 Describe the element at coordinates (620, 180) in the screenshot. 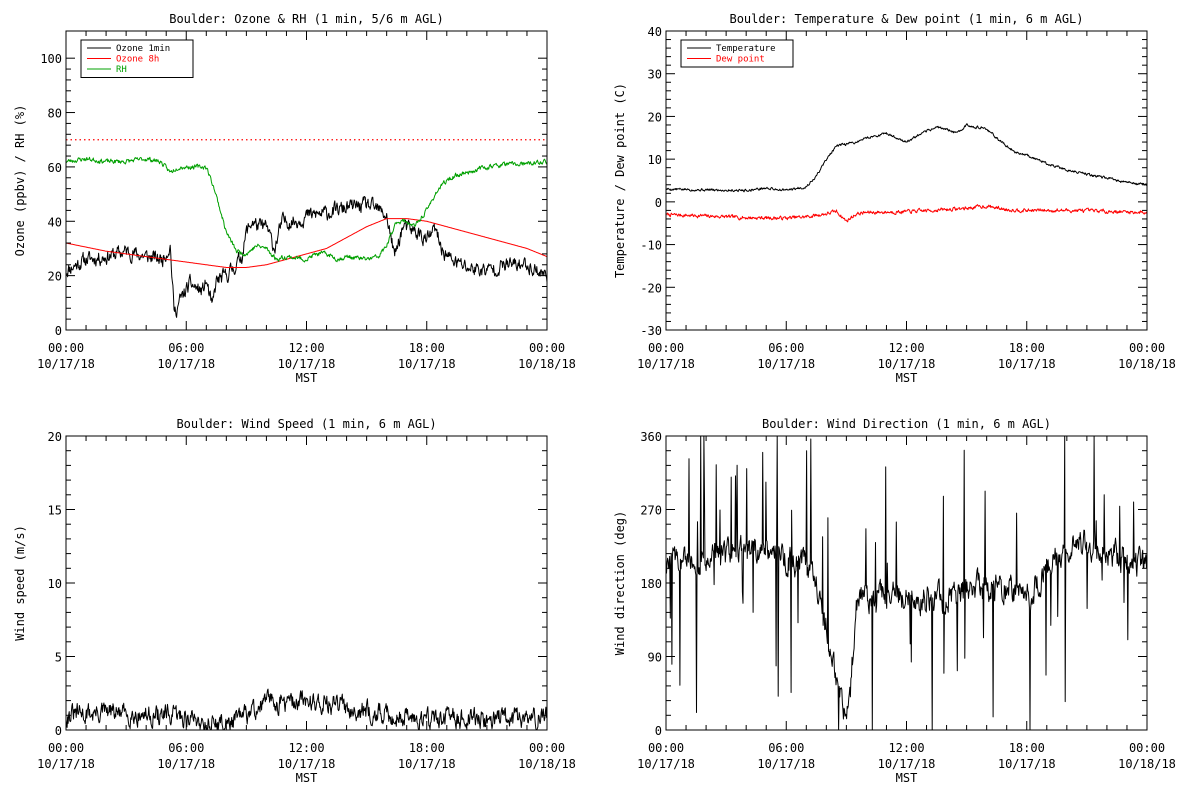

I see `y-axis-label: Temperature / Dew point (C)` at that location.